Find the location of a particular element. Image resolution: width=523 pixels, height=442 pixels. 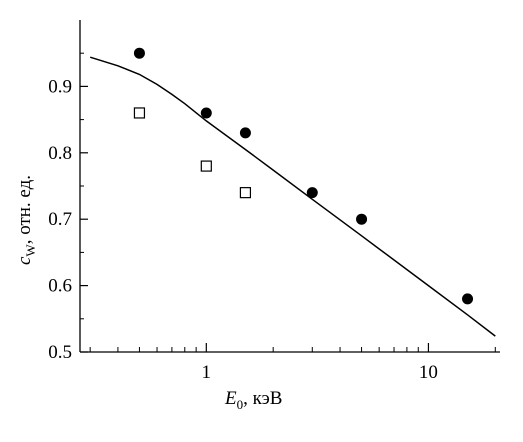

x-axis-label-sub: 0 is located at coordinates (240, 404).